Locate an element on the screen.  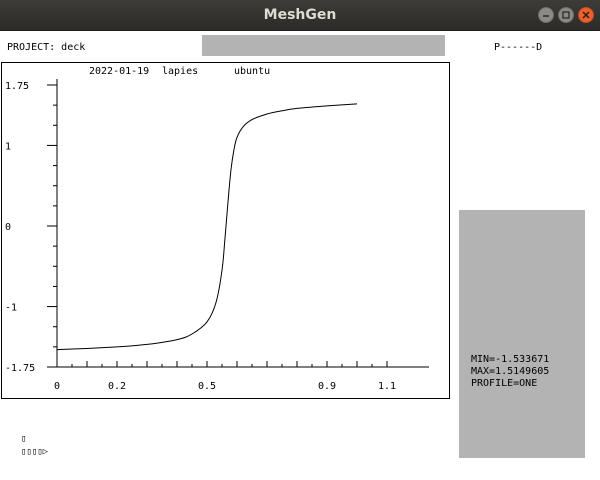
window-titlebar: MeshGen is located at coordinates (300, 15).